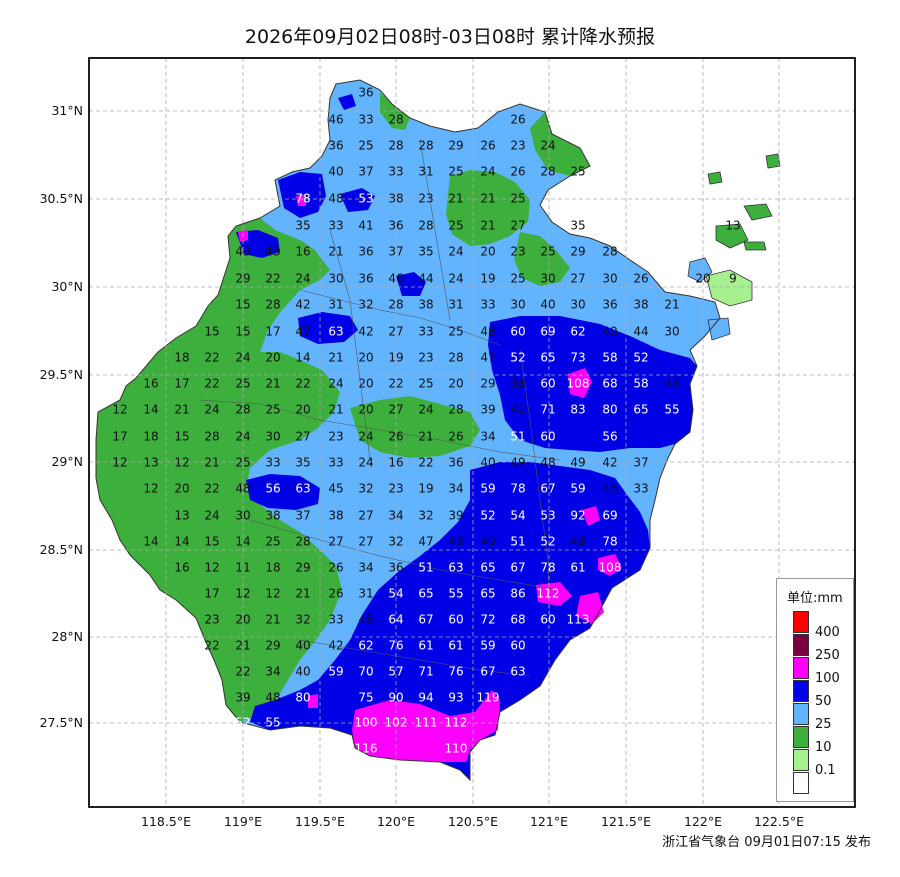 The width and height of the screenshot is (900, 877). I want to click on zone-100mm-e1, so click(580, 383).